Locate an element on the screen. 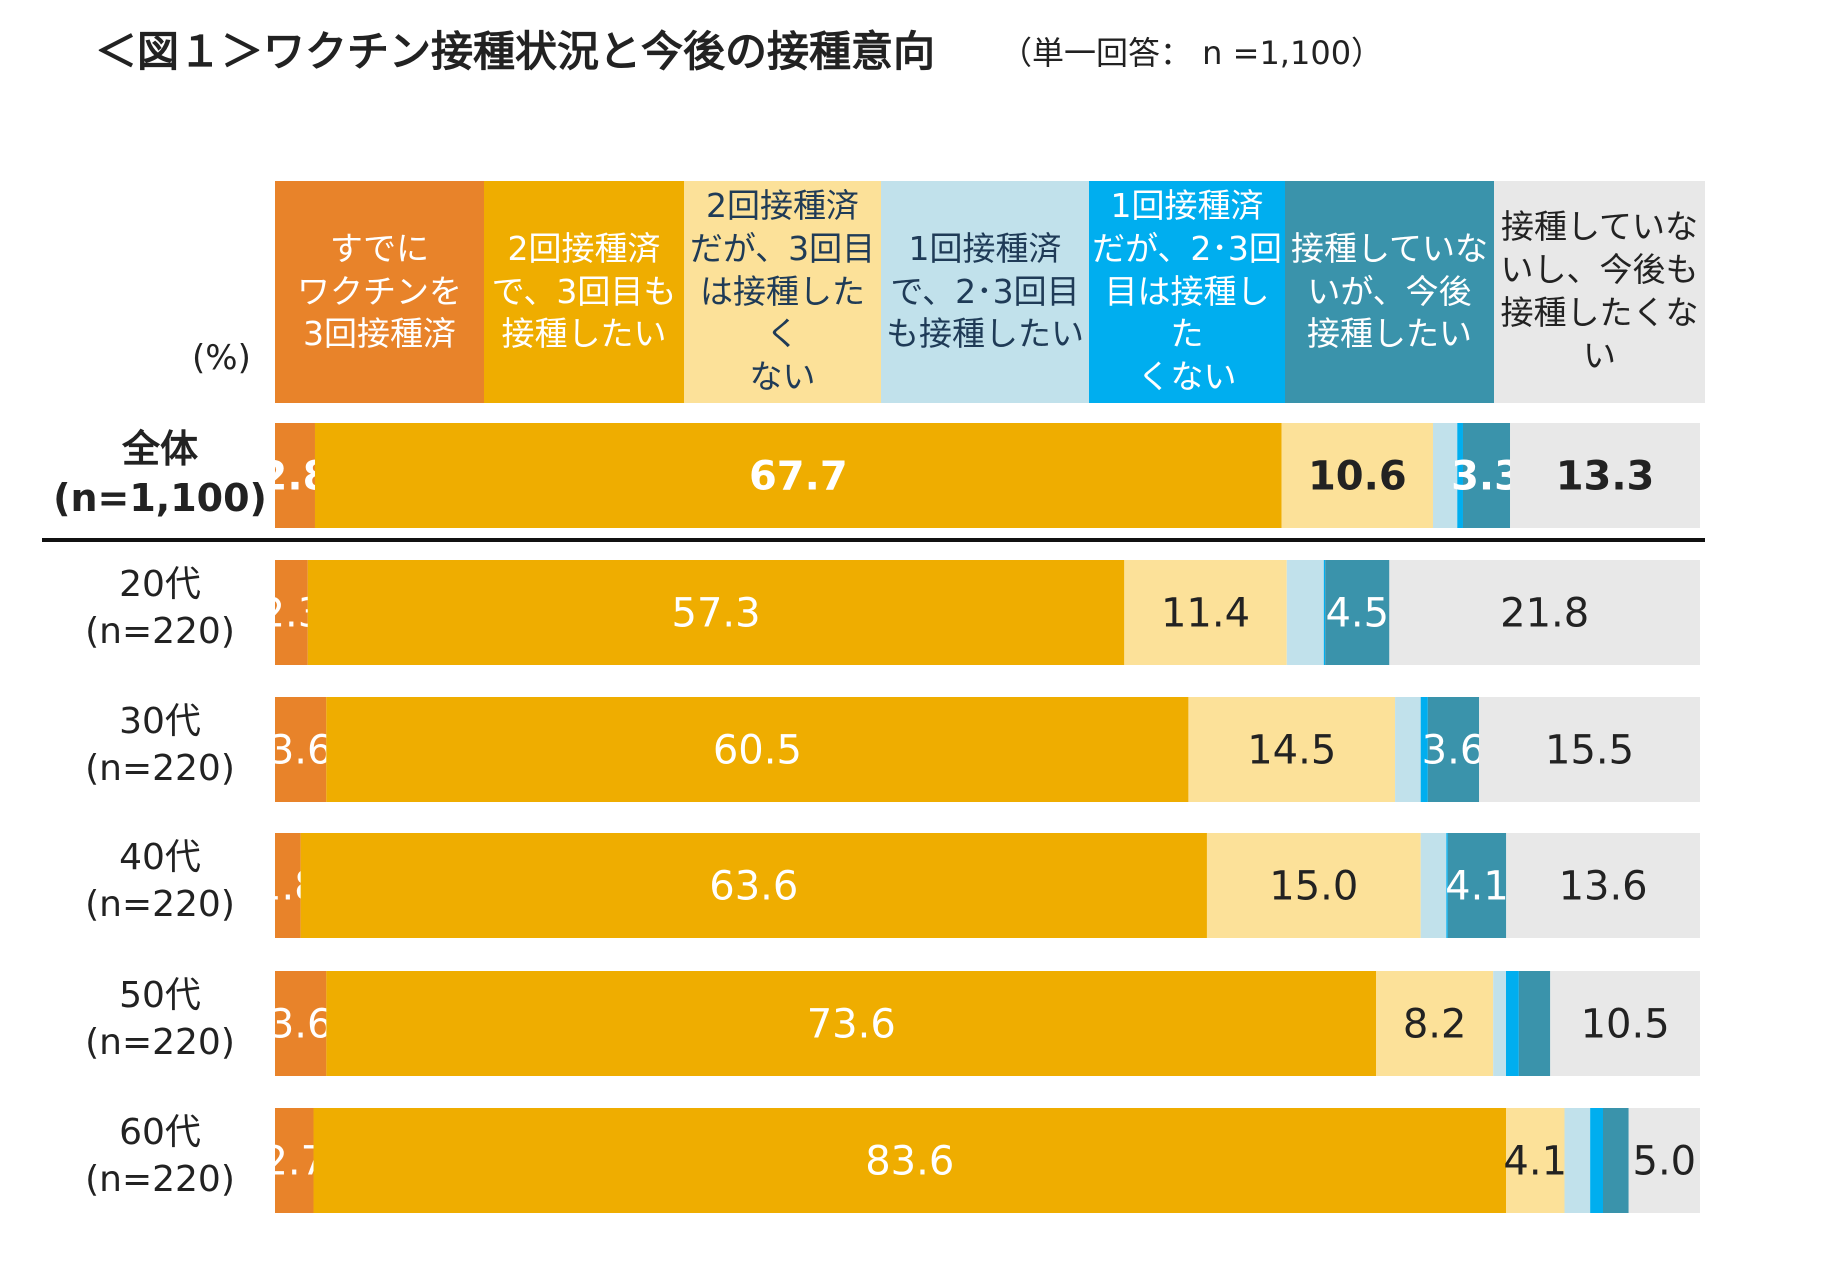  data-label: 13.3 is located at coordinates (1605, 477).